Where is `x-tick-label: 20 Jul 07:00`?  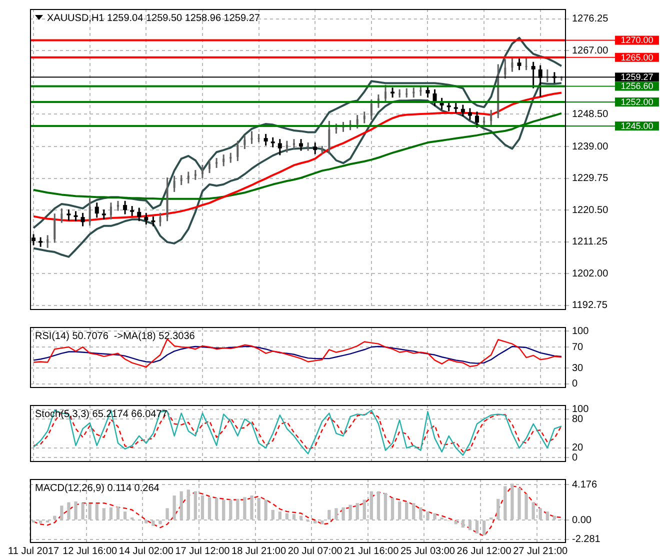 x-tick-label: 20 Jul 07:00 is located at coordinates (315, 551).